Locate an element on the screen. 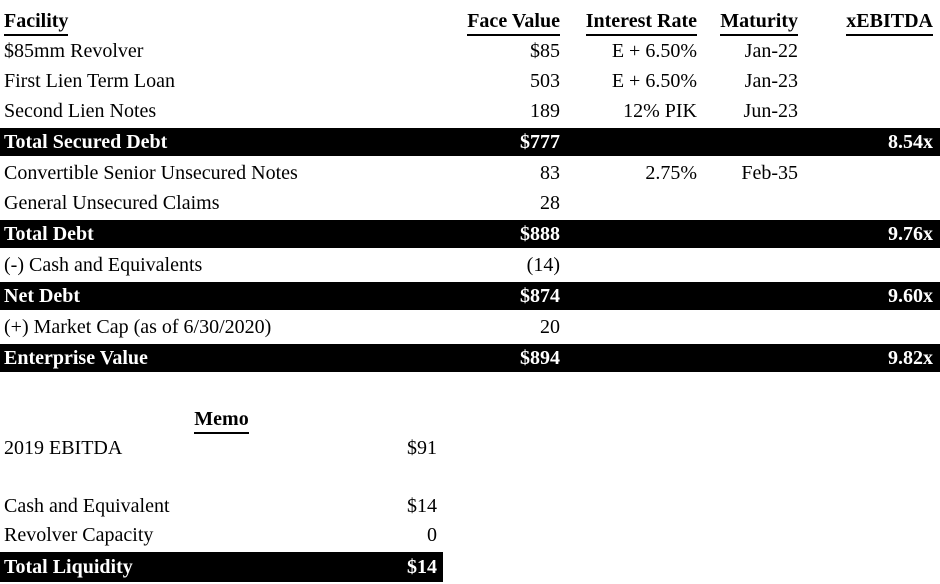 This screenshot has width=940, height=584. memo-value-cell: 0 is located at coordinates (432, 535).